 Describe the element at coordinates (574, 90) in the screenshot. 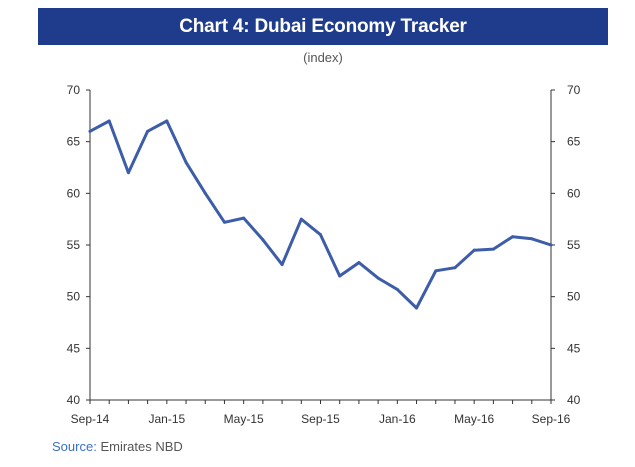

I see `right-y-tick-label: 70` at that location.